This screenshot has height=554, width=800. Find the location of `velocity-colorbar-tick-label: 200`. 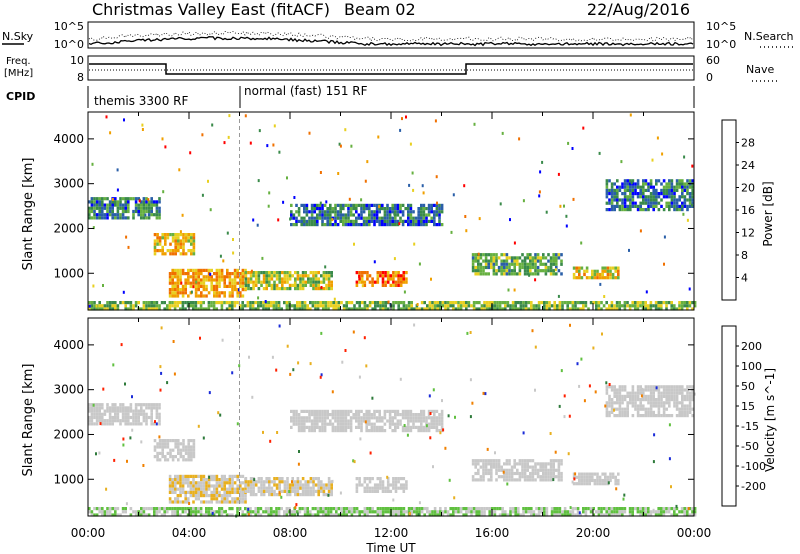

velocity-colorbar-tick-label: 200 is located at coordinates (751, 346).